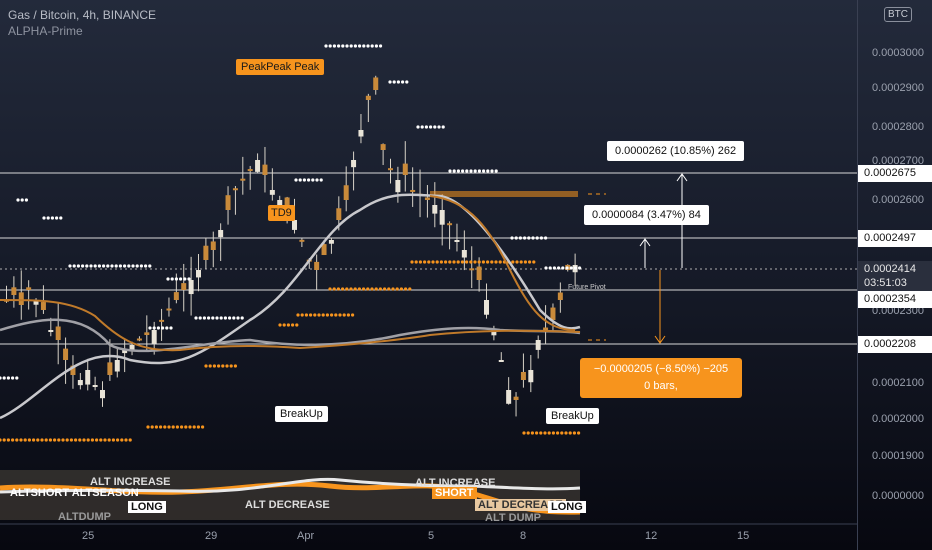  Describe the element at coordinates (290, 485) in the screenshot. I see `indicator-line-white` at that location.